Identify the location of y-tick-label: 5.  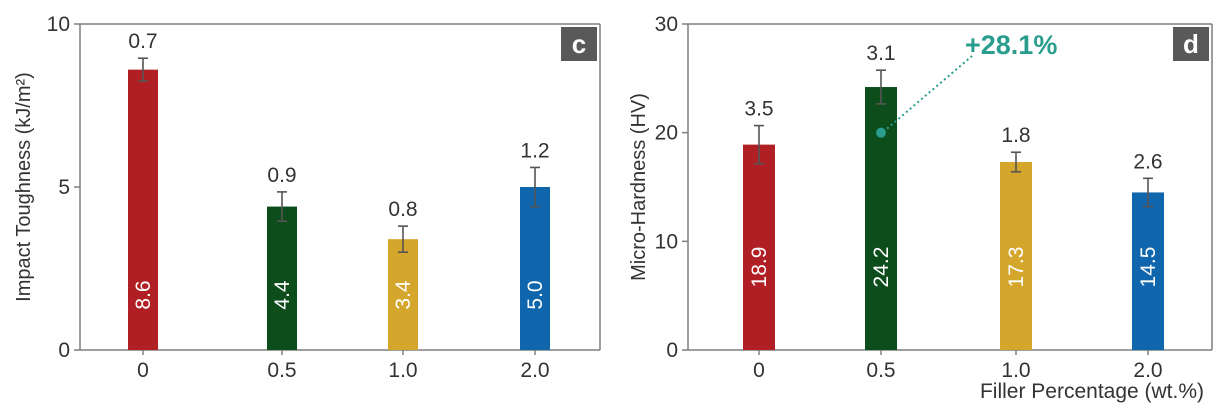
(64, 187).